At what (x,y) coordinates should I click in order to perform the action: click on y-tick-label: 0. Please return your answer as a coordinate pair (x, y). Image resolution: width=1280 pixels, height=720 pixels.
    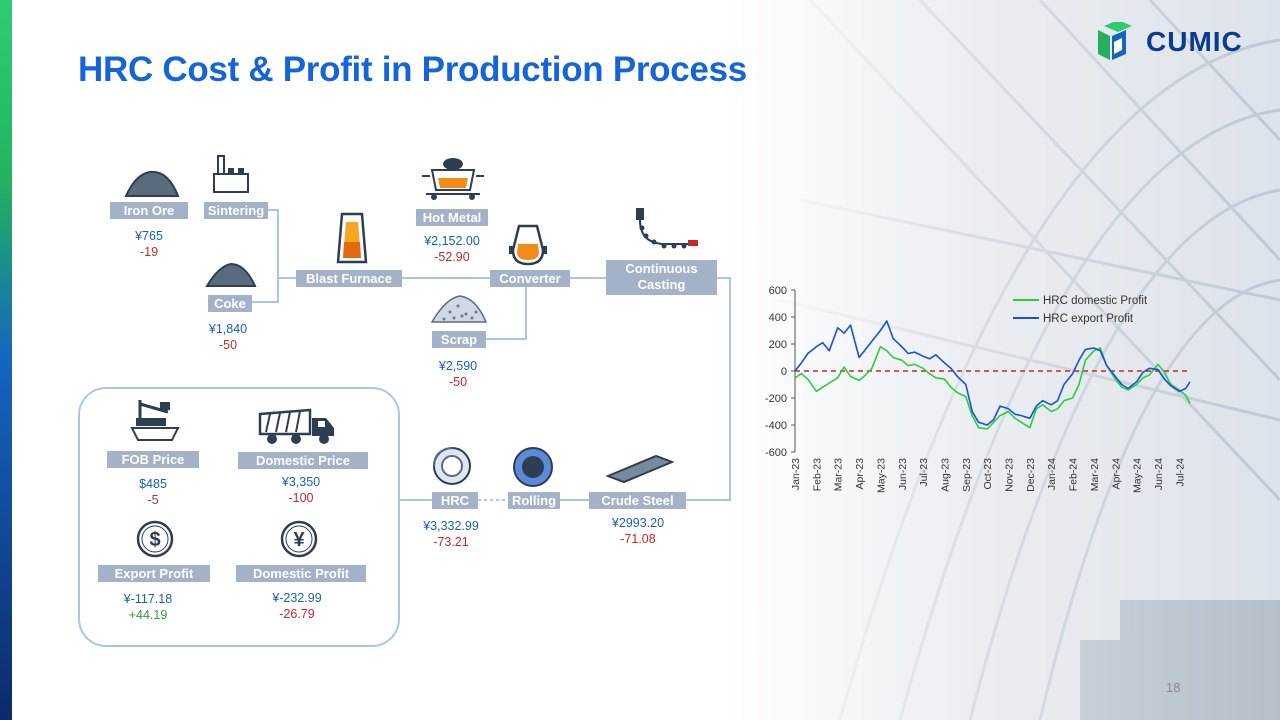
    Looking at the image, I should click on (784, 372).